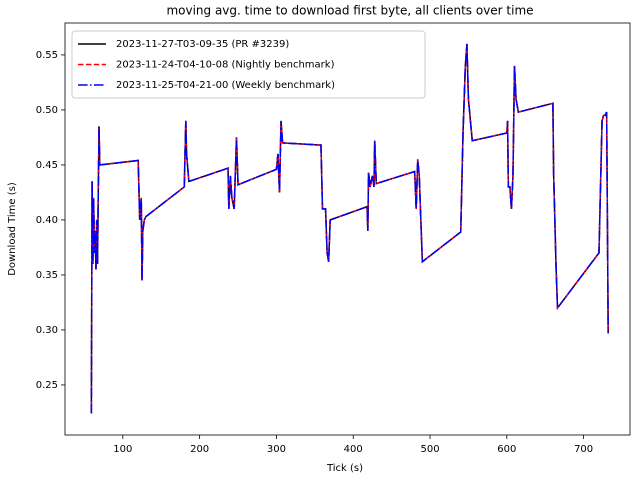  Describe the element at coordinates (199, 449) in the screenshot. I see `x-tick-label: 200` at that location.